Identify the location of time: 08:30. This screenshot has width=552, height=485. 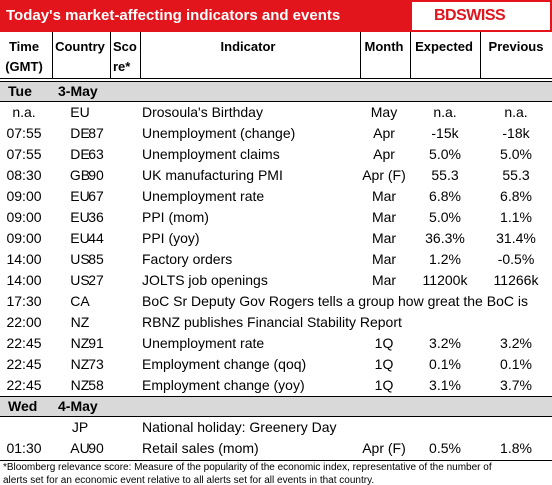
(24, 175).